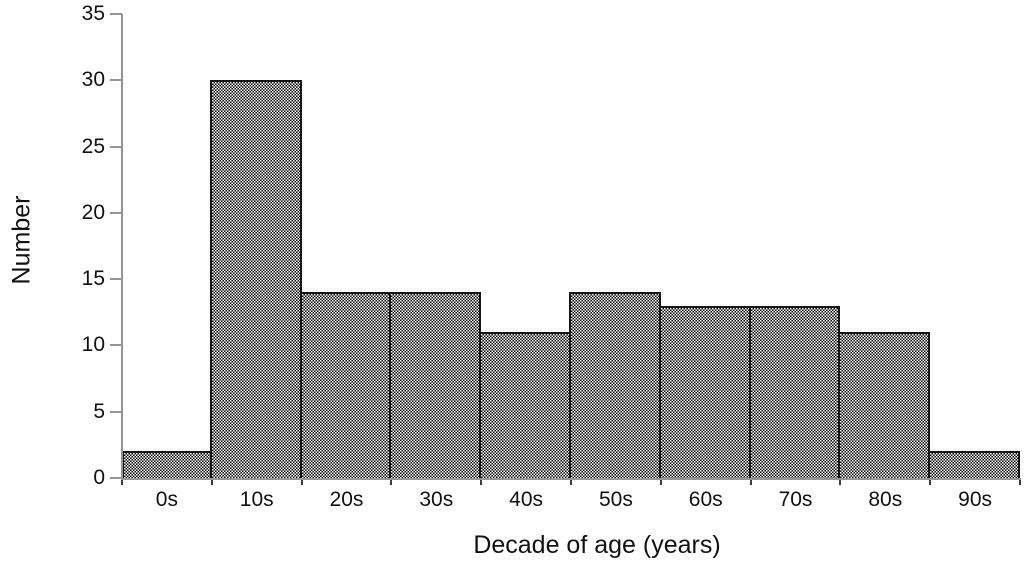  What do you see at coordinates (346, 499) in the screenshot?
I see `x-tick-label-20s: 20s` at bounding box center [346, 499].